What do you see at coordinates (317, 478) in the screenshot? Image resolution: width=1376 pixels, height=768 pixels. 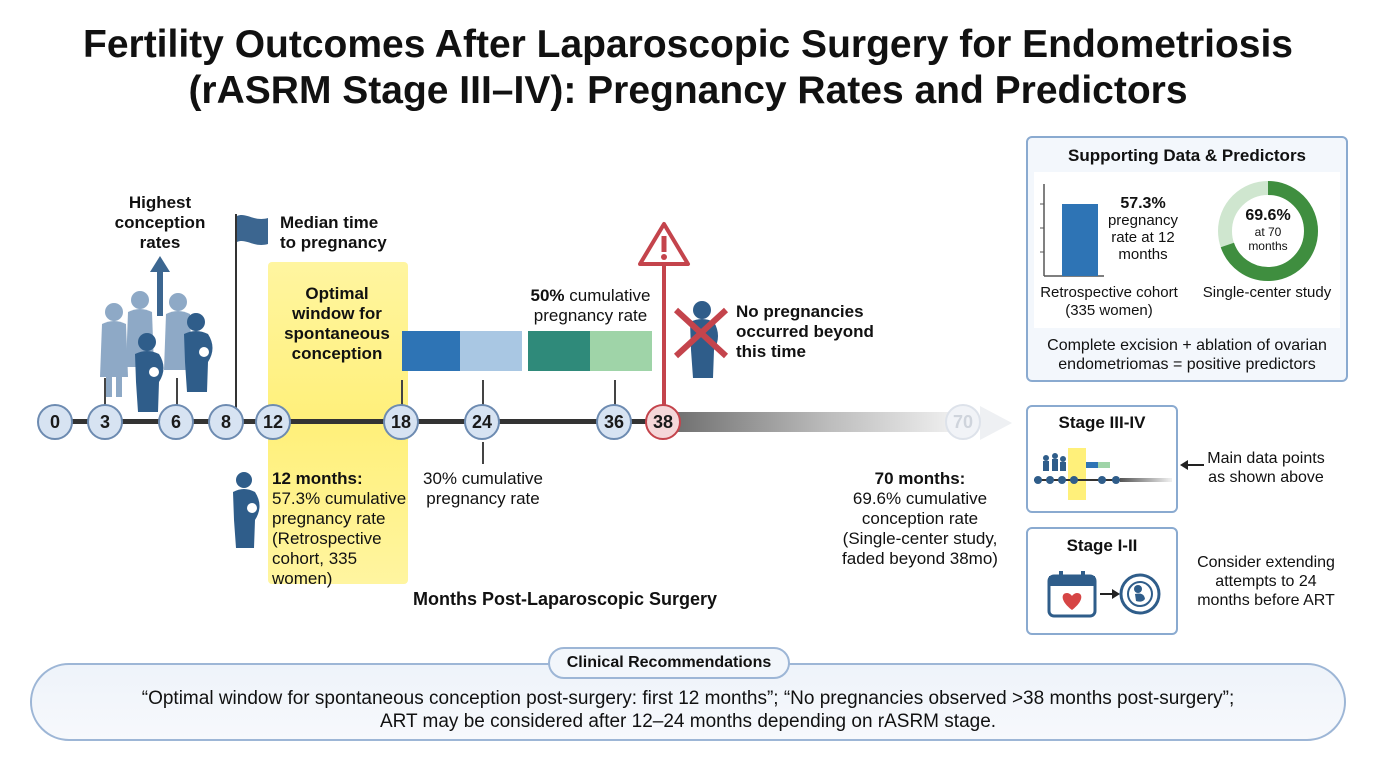 I see `annotation-12-heading: 12 months:` at bounding box center [317, 478].